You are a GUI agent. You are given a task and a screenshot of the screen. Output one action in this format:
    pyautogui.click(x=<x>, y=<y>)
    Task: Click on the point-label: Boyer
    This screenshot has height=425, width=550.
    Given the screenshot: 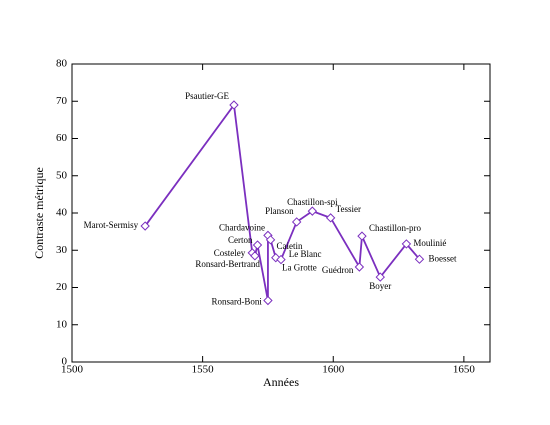 What is the action you would take?
    pyautogui.click(x=380, y=286)
    